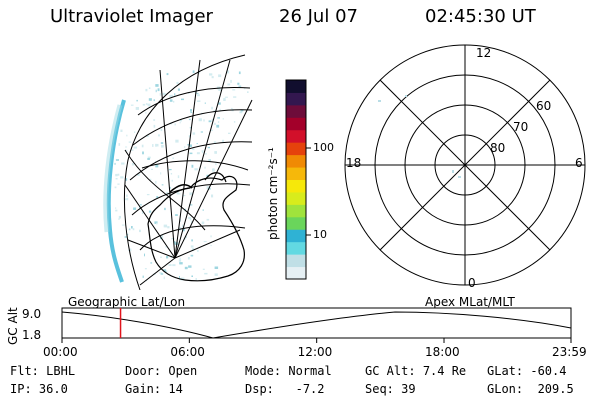  I want to click on colorbar-frame, so click(296, 179).